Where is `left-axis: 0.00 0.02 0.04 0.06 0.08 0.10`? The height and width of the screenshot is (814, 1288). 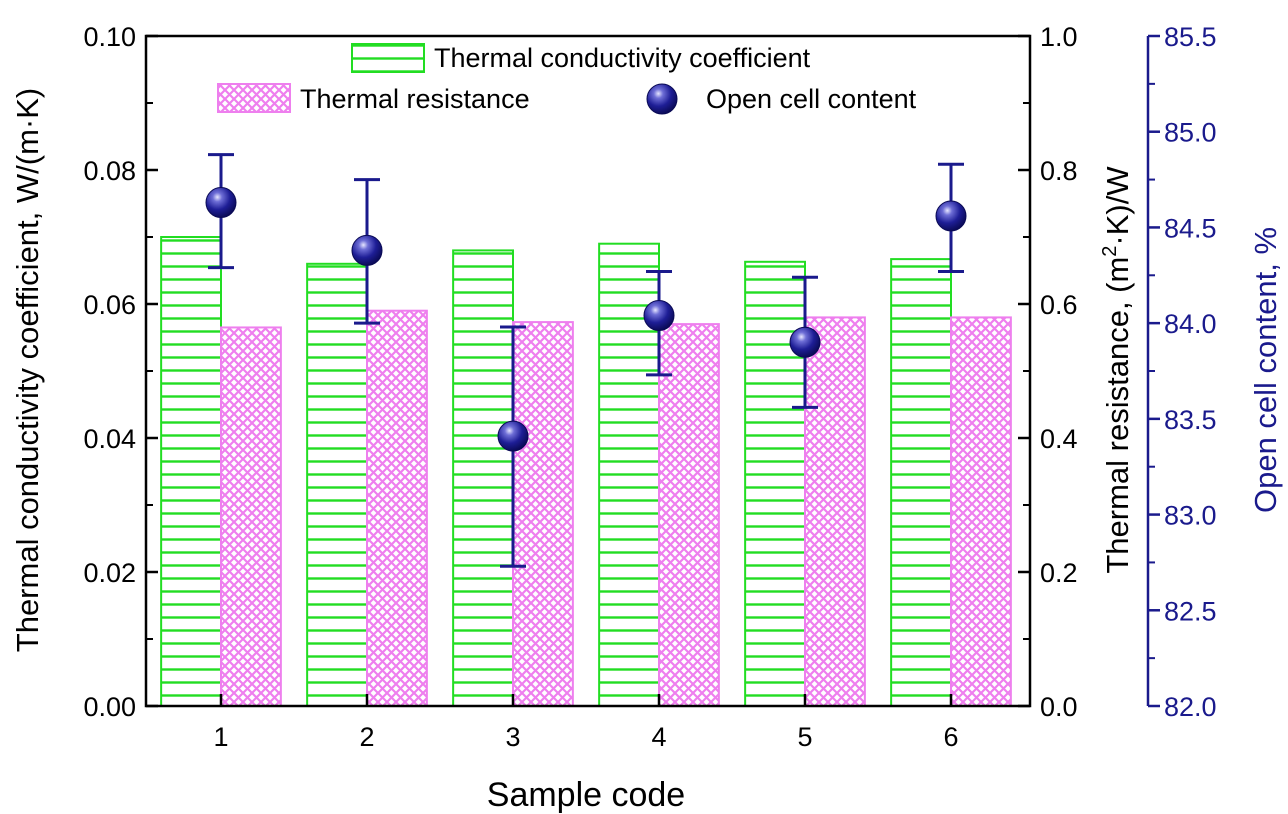
left-axis: 0.00 0.02 0.04 0.06 0.08 0.10 is located at coordinates (120, 372).